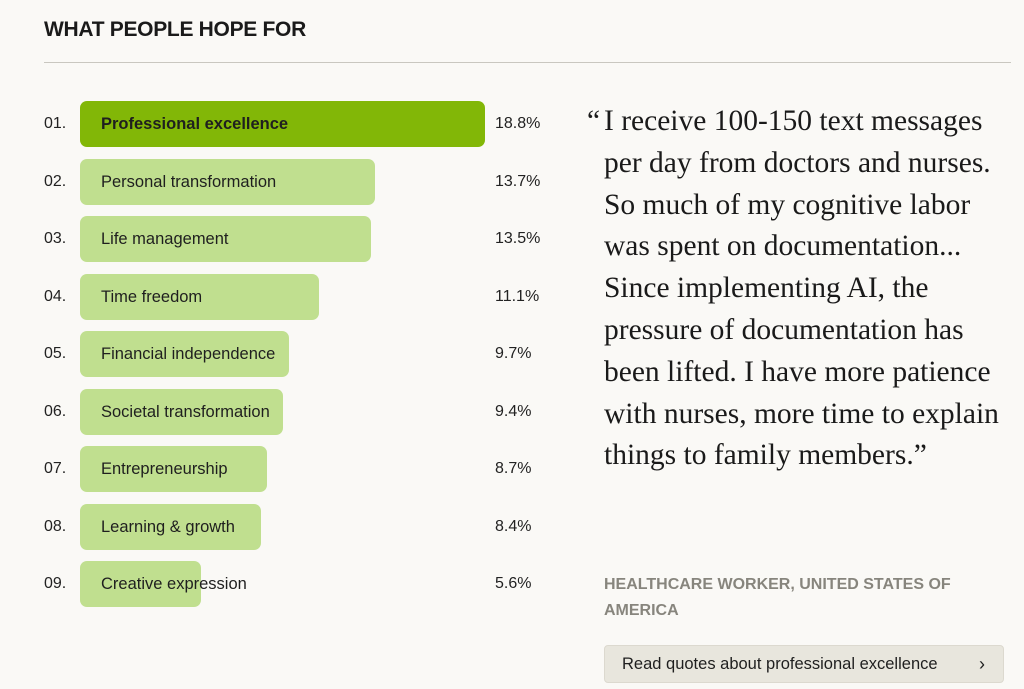 The height and width of the screenshot is (689, 1024). Describe the element at coordinates (55, 238) in the screenshot. I see `rank-label: 03.` at that location.